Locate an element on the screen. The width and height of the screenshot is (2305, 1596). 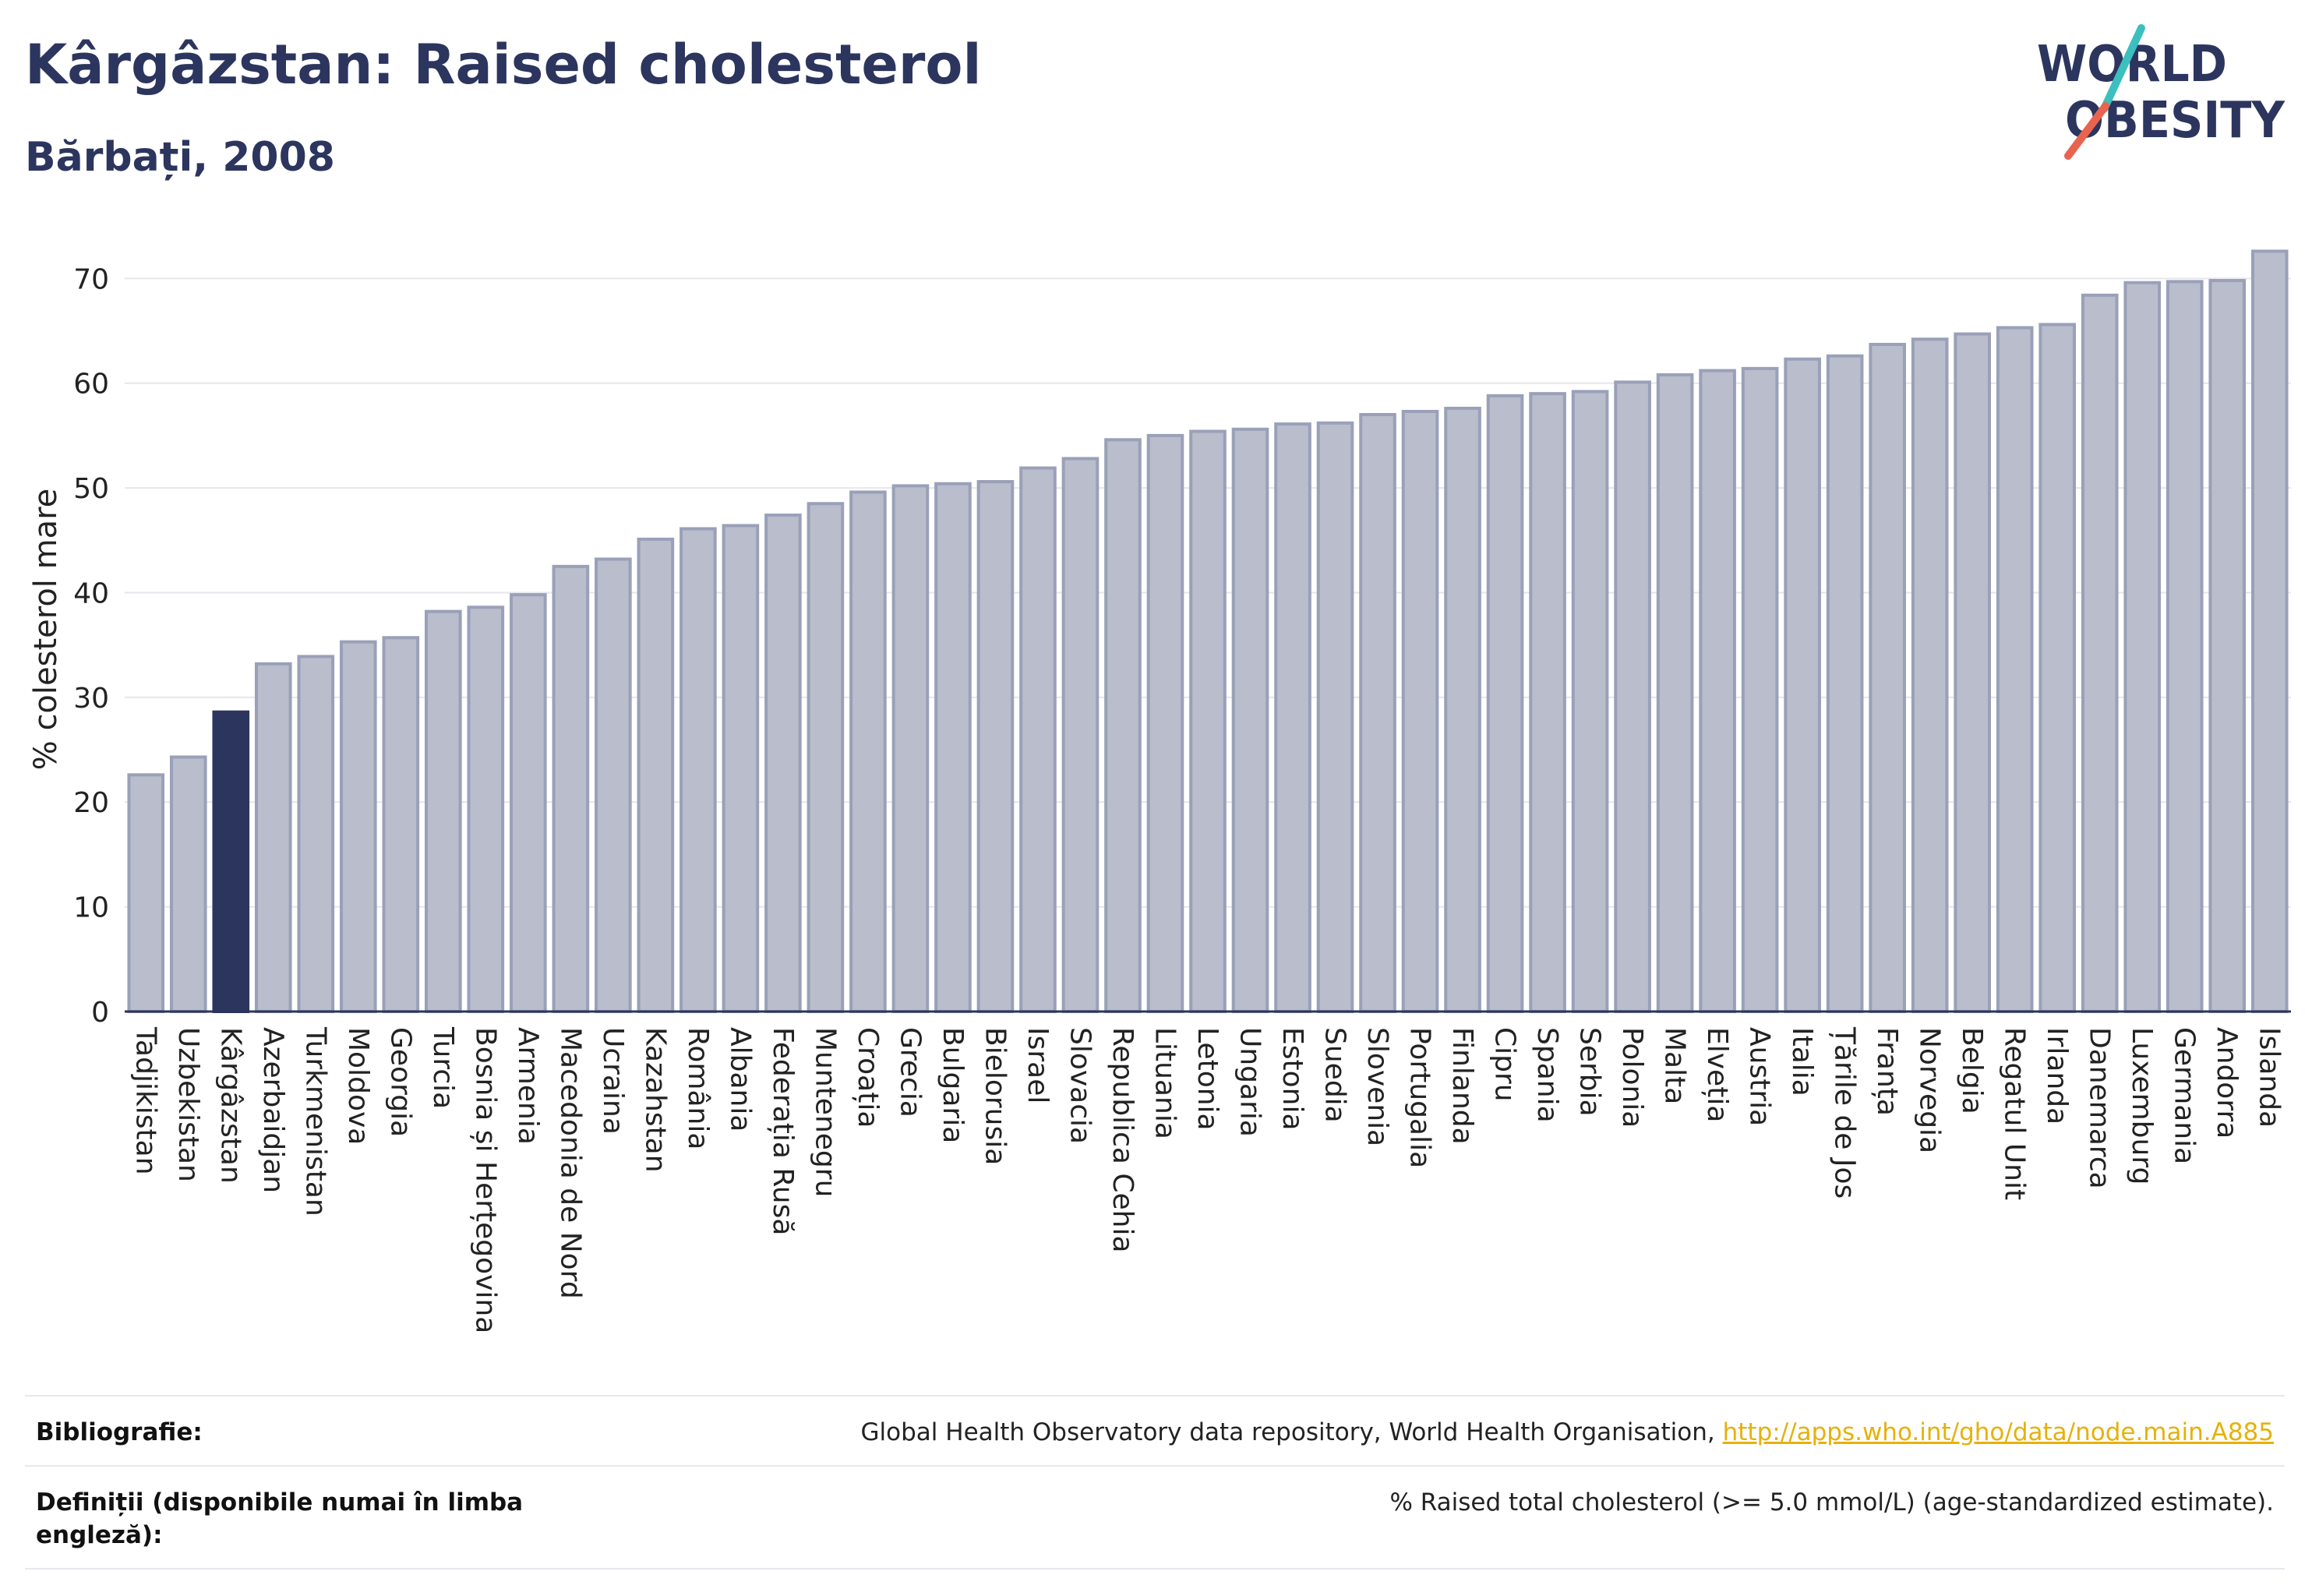
y-axis-ticks: 0 10 20 30 40 50 60 70 is located at coordinates (91, 646).